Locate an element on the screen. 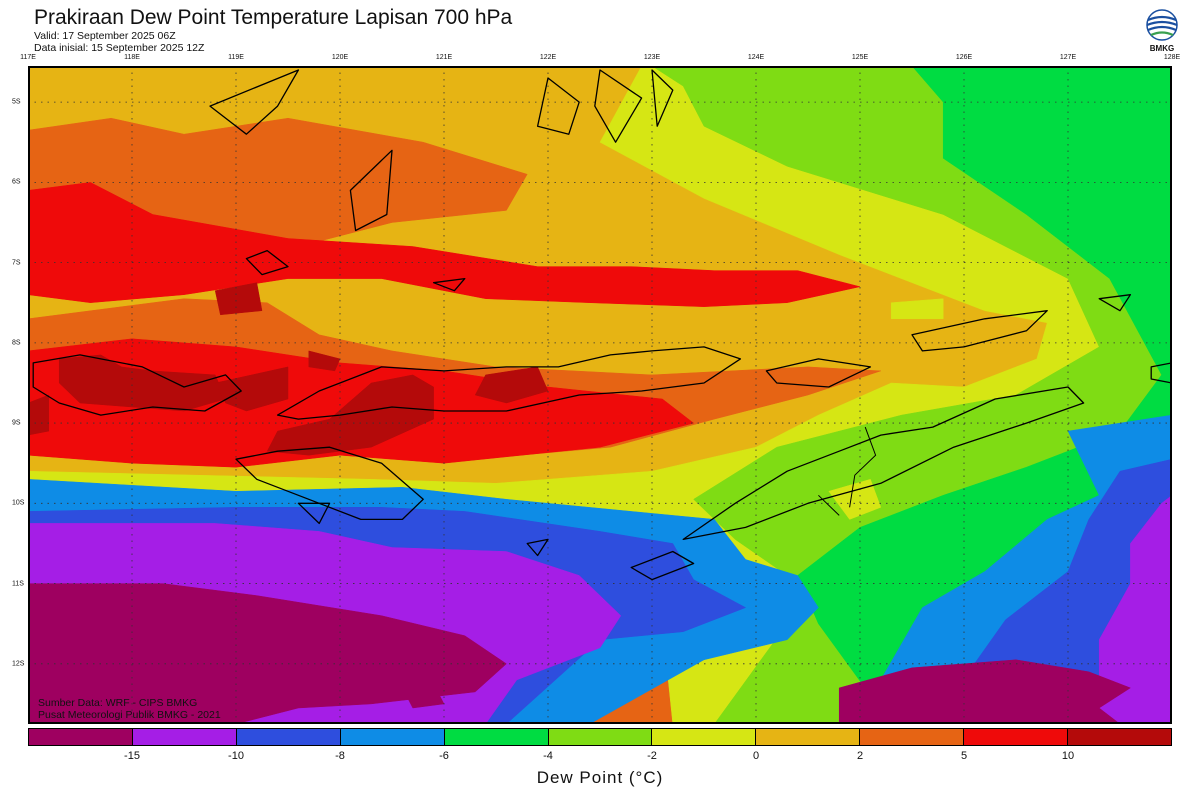 The width and height of the screenshot is (1200, 800). colorbar is located at coordinates (600, 737).